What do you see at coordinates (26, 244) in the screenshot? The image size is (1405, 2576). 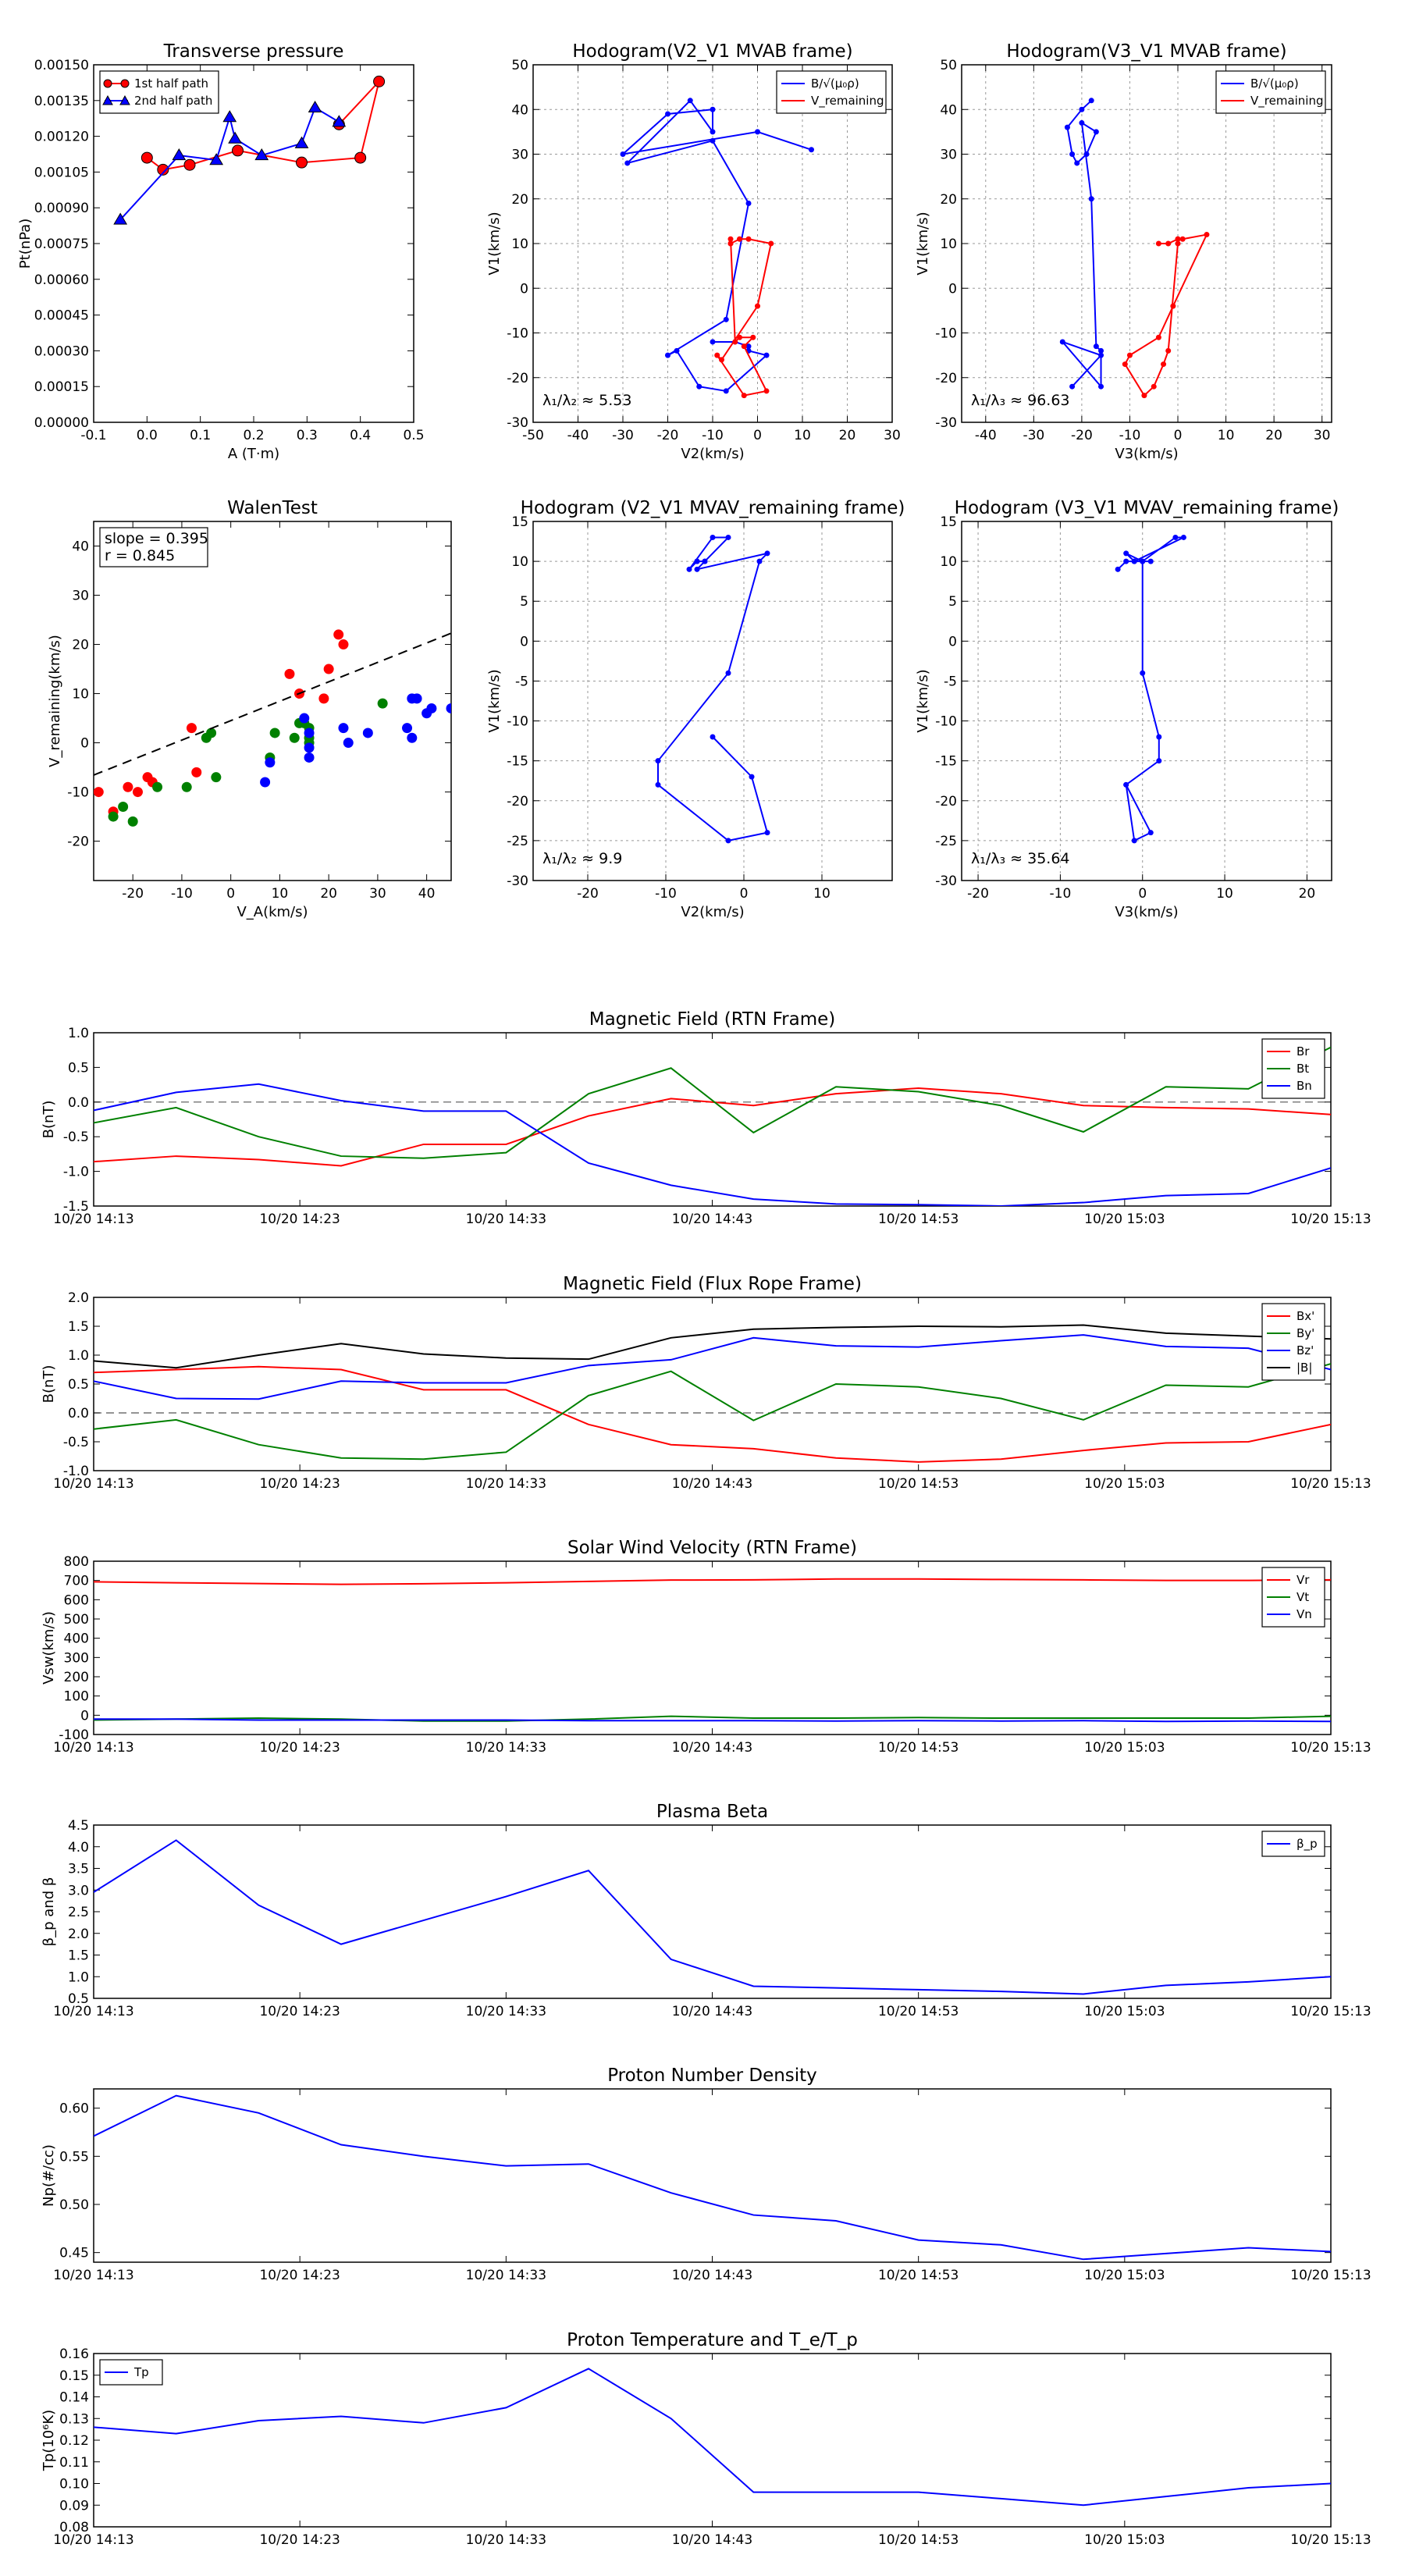 I see `y-axis-label: Pt(nPa)` at bounding box center [26, 244].